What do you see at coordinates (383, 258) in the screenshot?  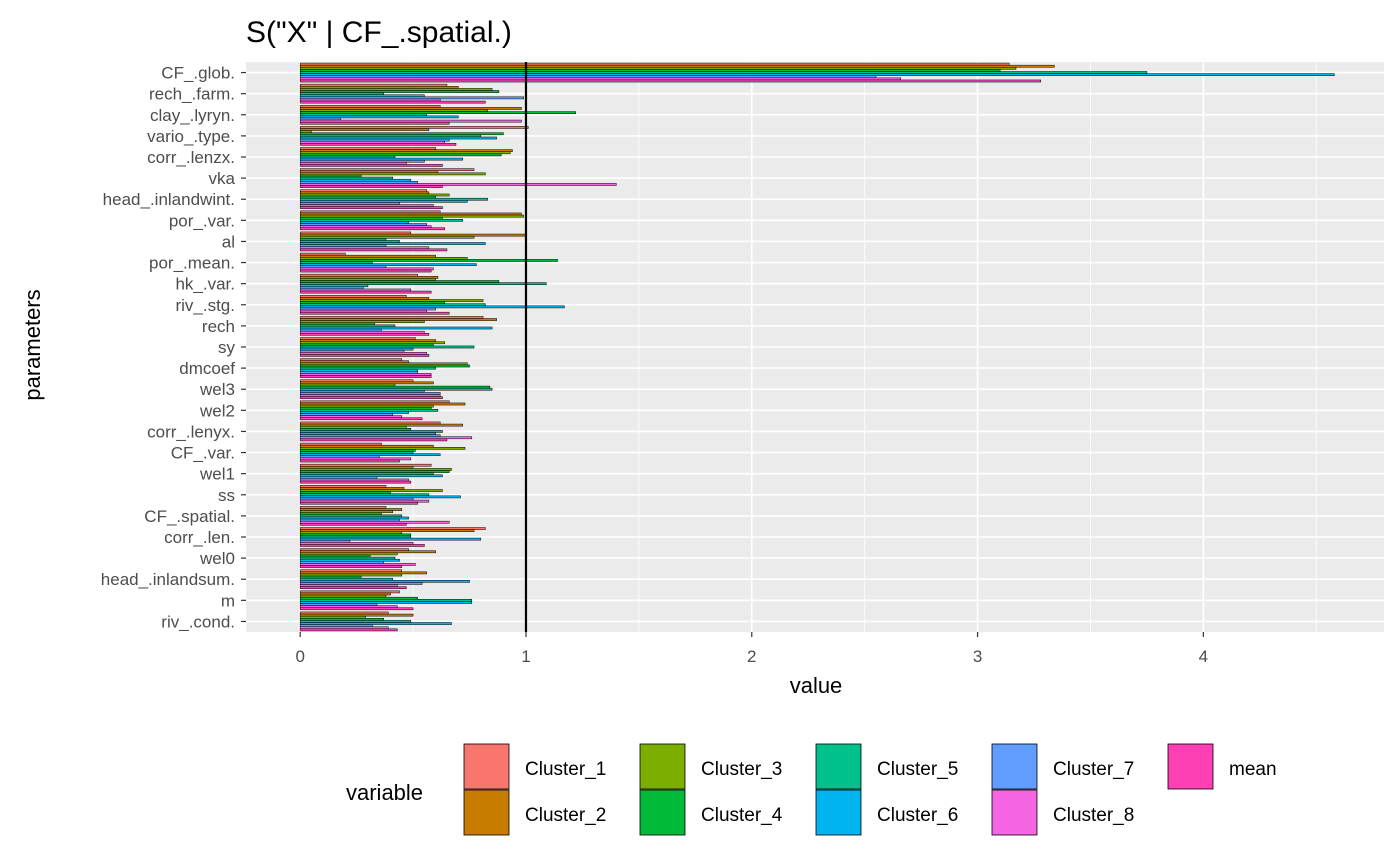 I see `bar-Cluster_3-por_.mean.` at bounding box center [383, 258].